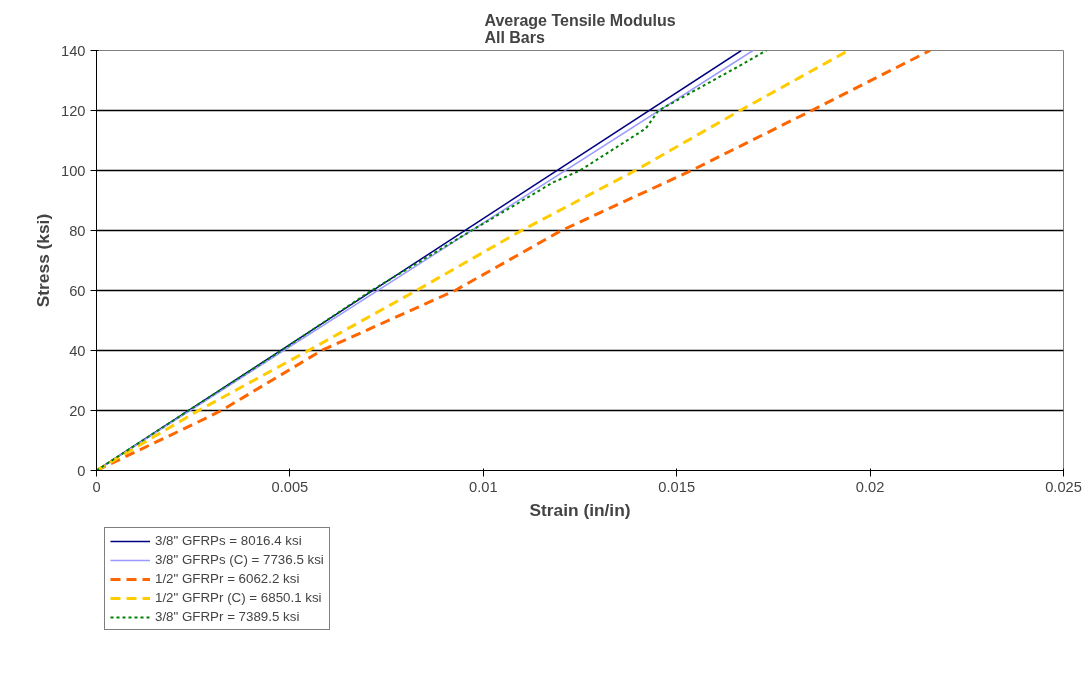 The width and height of the screenshot is (1092, 696). Describe the element at coordinates (290, 486) in the screenshot. I see `x-tick-label: 0.005` at that location.